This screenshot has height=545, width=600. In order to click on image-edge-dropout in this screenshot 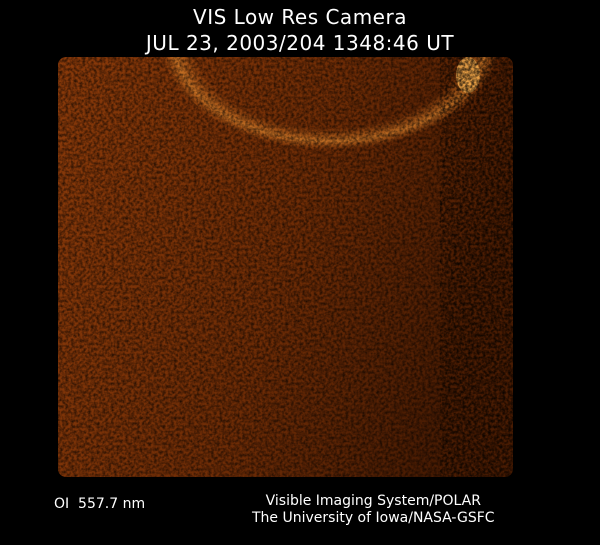, I will do `click(476, 267)`.